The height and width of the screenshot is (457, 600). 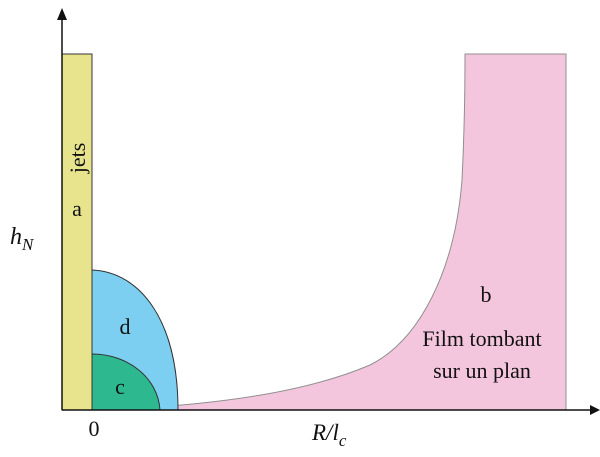 I want to click on region-b-line2: sur un plan, so click(x=482, y=370).